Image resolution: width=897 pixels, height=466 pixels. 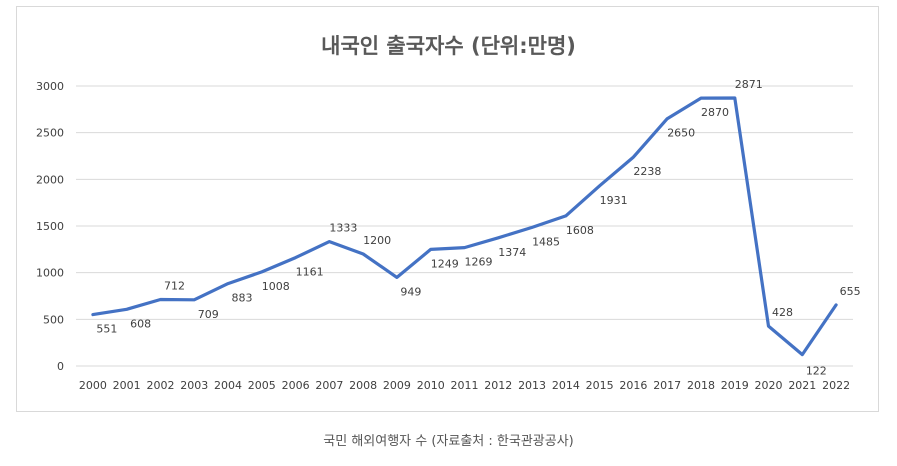 What do you see at coordinates (701, 385) in the screenshot?
I see `x-tick-label: 2018` at bounding box center [701, 385].